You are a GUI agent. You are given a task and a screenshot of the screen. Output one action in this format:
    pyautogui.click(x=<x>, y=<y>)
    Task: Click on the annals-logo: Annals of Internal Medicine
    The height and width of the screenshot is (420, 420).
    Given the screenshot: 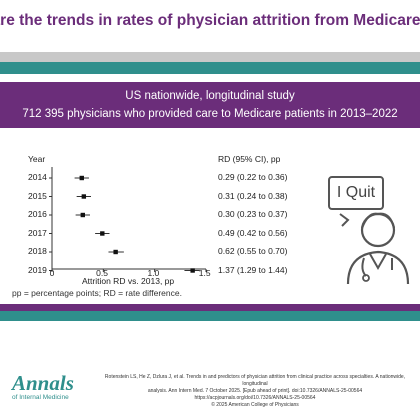 What is the action you would take?
    pyautogui.click(x=47, y=388)
    